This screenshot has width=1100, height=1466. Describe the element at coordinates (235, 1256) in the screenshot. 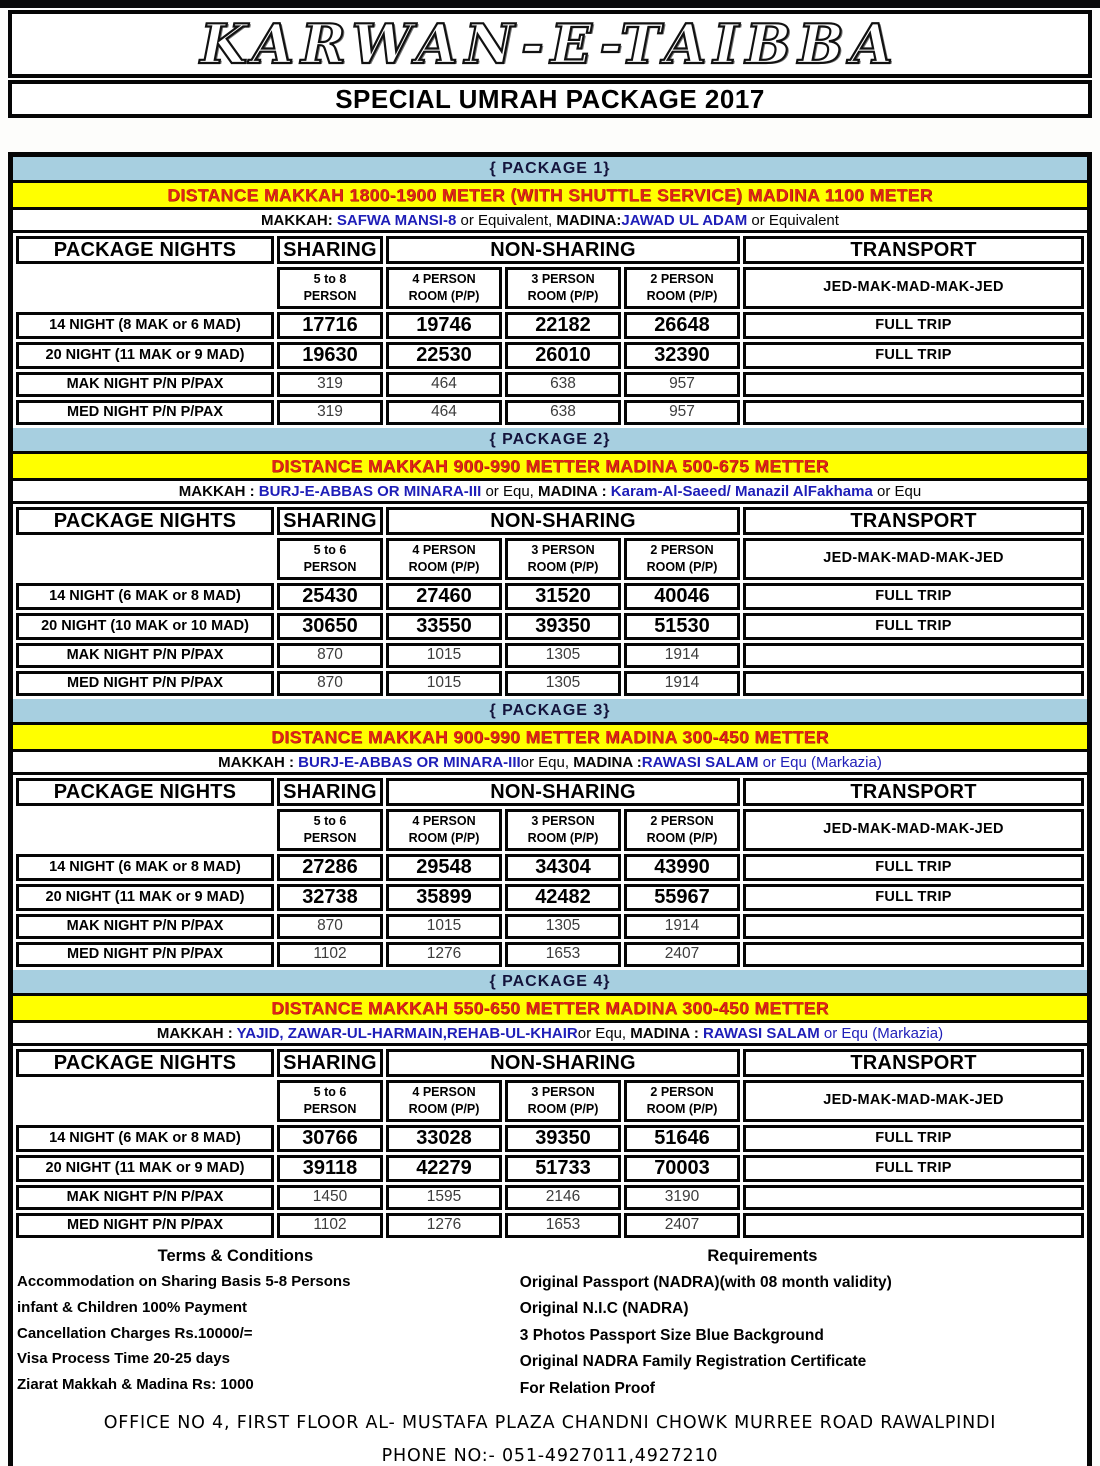

I see `terms-heading: Terms & Conditions` at that location.